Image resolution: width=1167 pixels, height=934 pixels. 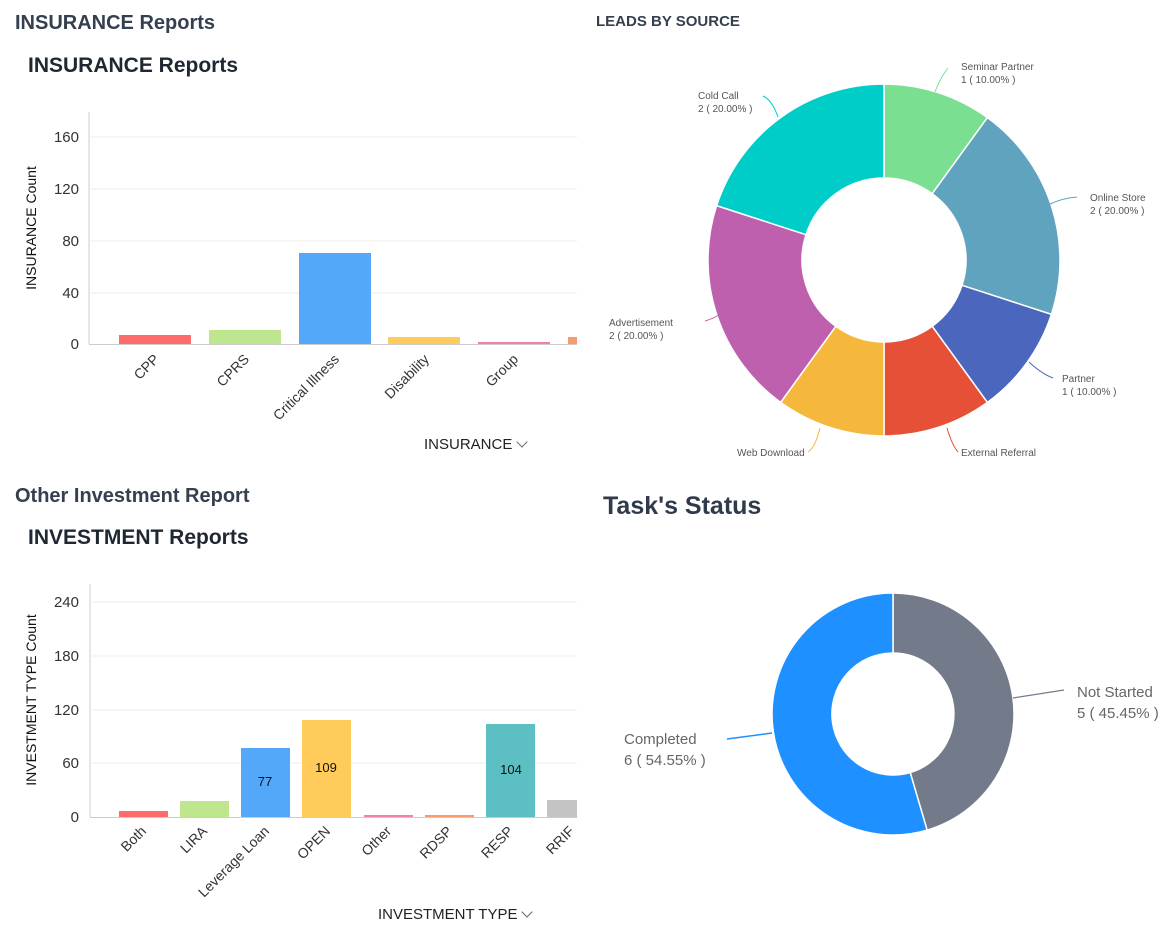 I want to click on investment-bars, so click(x=348, y=768).